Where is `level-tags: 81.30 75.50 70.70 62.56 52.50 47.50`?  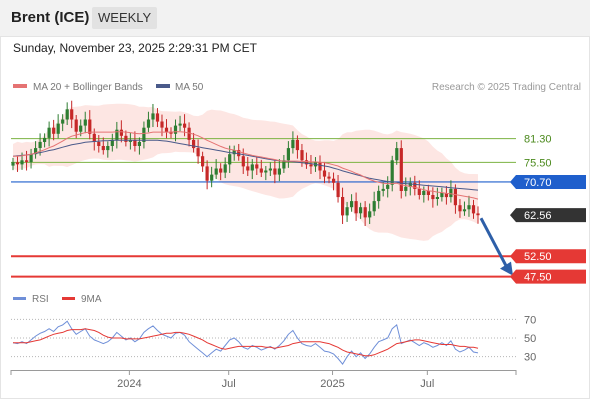 level-tags: 81.30 75.50 70.70 62.56 52.50 47.50 is located at coordinates (548, 209).